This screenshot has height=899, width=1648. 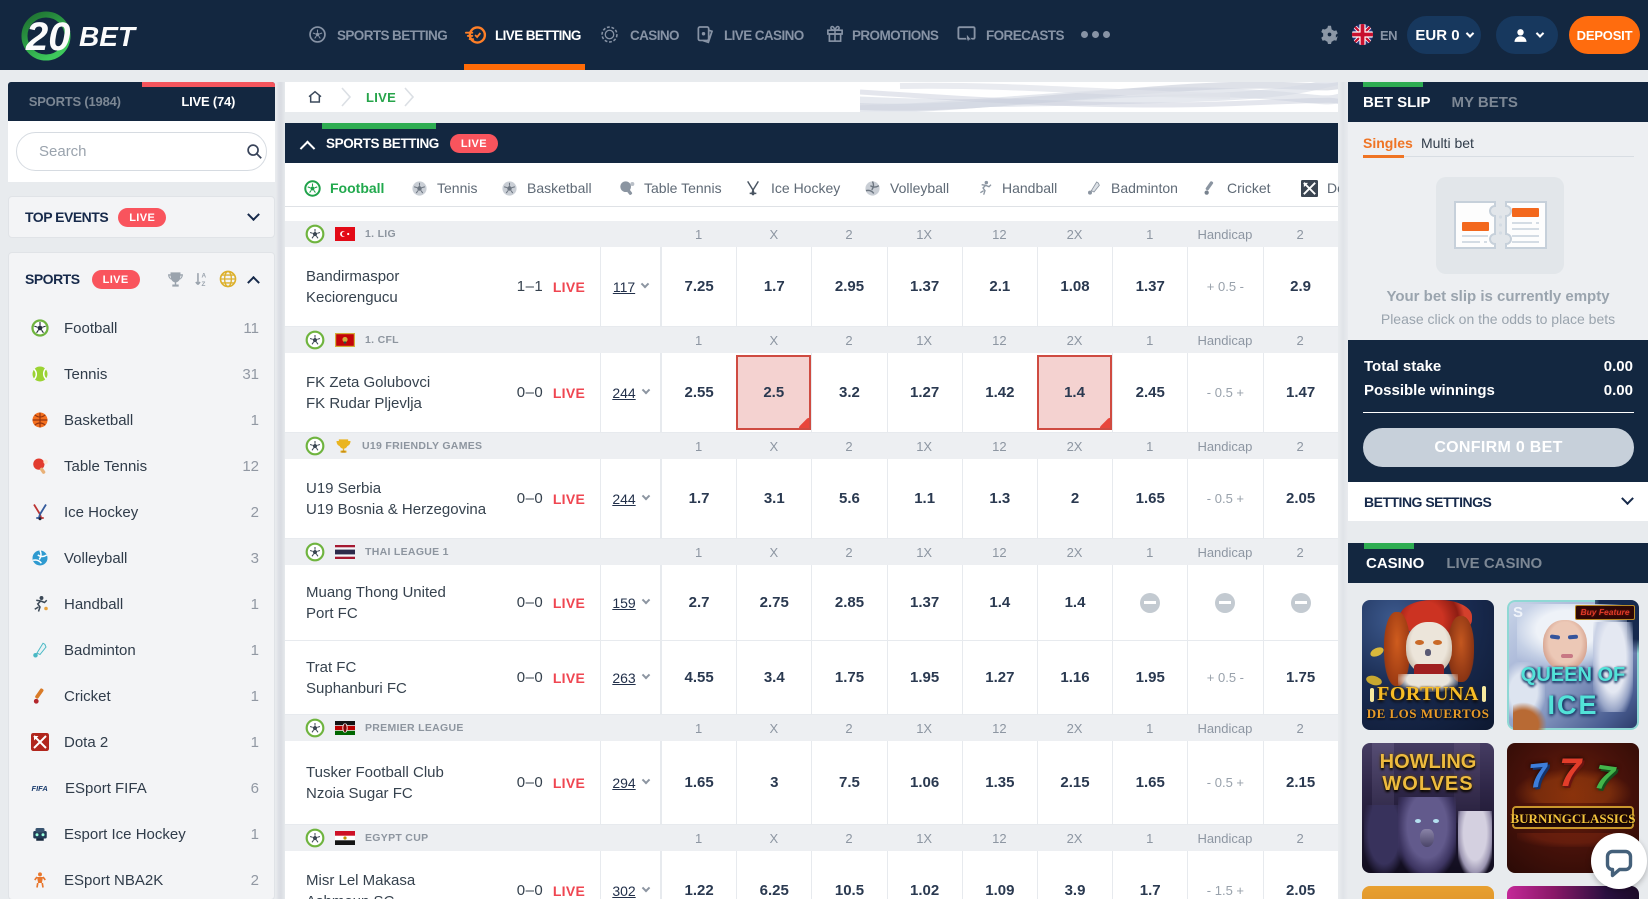 What do you see at coordinates (48, 37) in the screenshot?
I see `svg-text: 20` at bounding box center [48, 37].